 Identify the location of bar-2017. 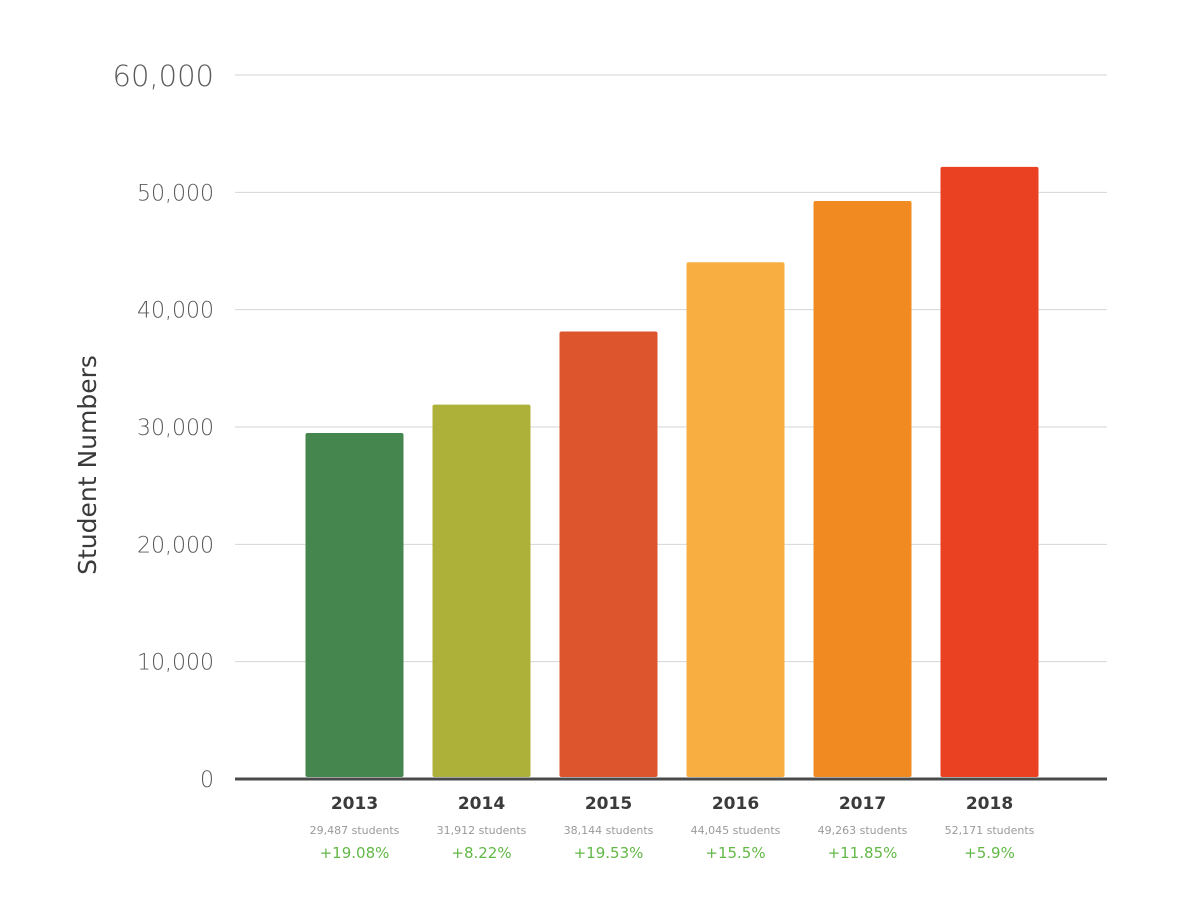
(862, 488).